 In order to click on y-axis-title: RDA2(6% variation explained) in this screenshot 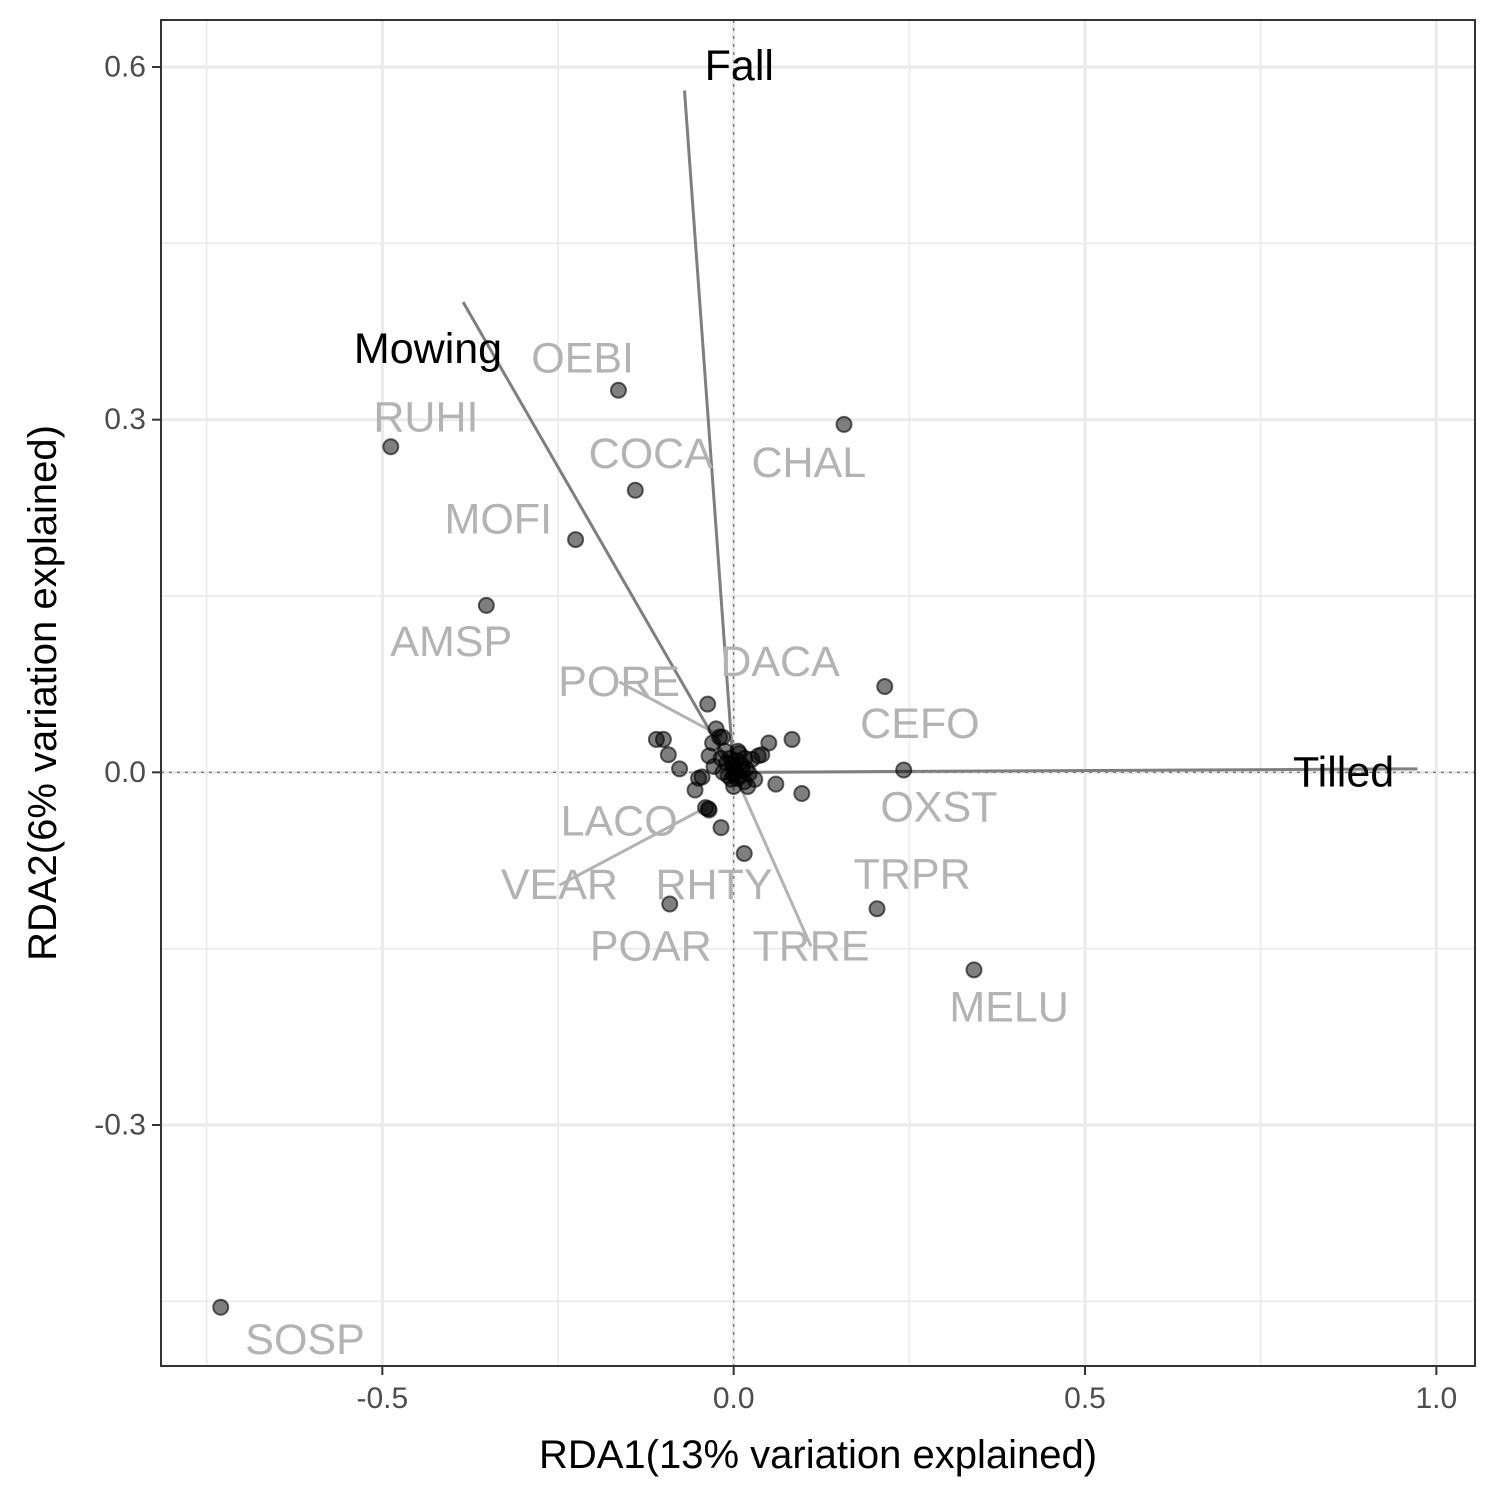, I will do `click(43, 693)`.